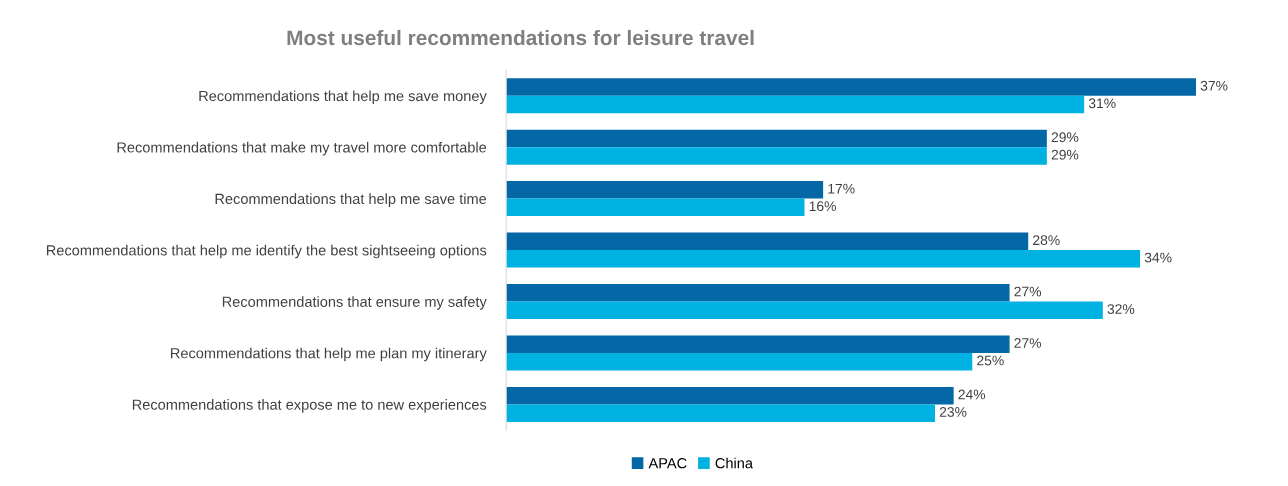 The width and height of the screenshot is (1288, 486). What do you see at coordinates (1214, 85) in the screenshot?
I see `data-label: 37%` at bounding box center [1214, 85].